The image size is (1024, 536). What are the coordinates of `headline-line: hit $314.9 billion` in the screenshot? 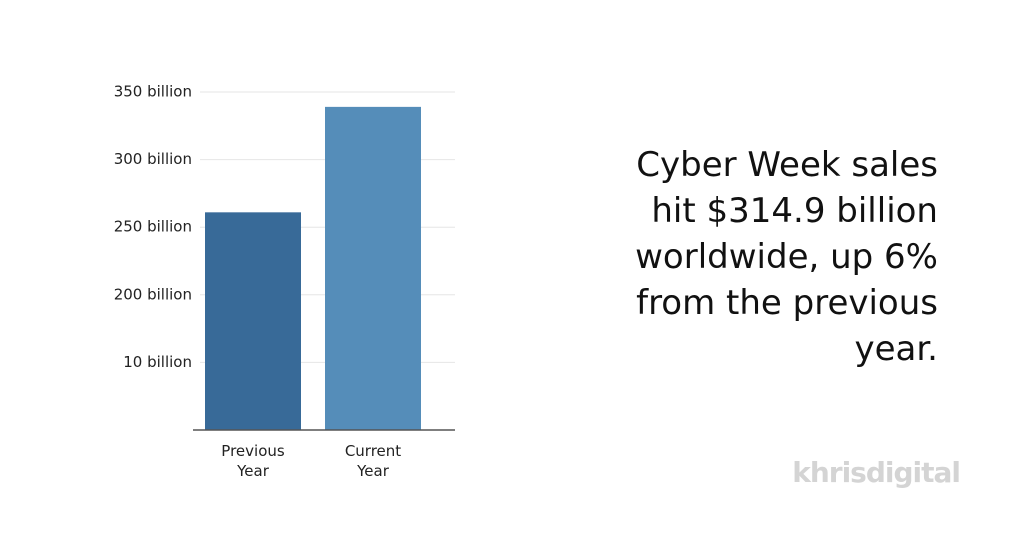 It's located at (794, 211).